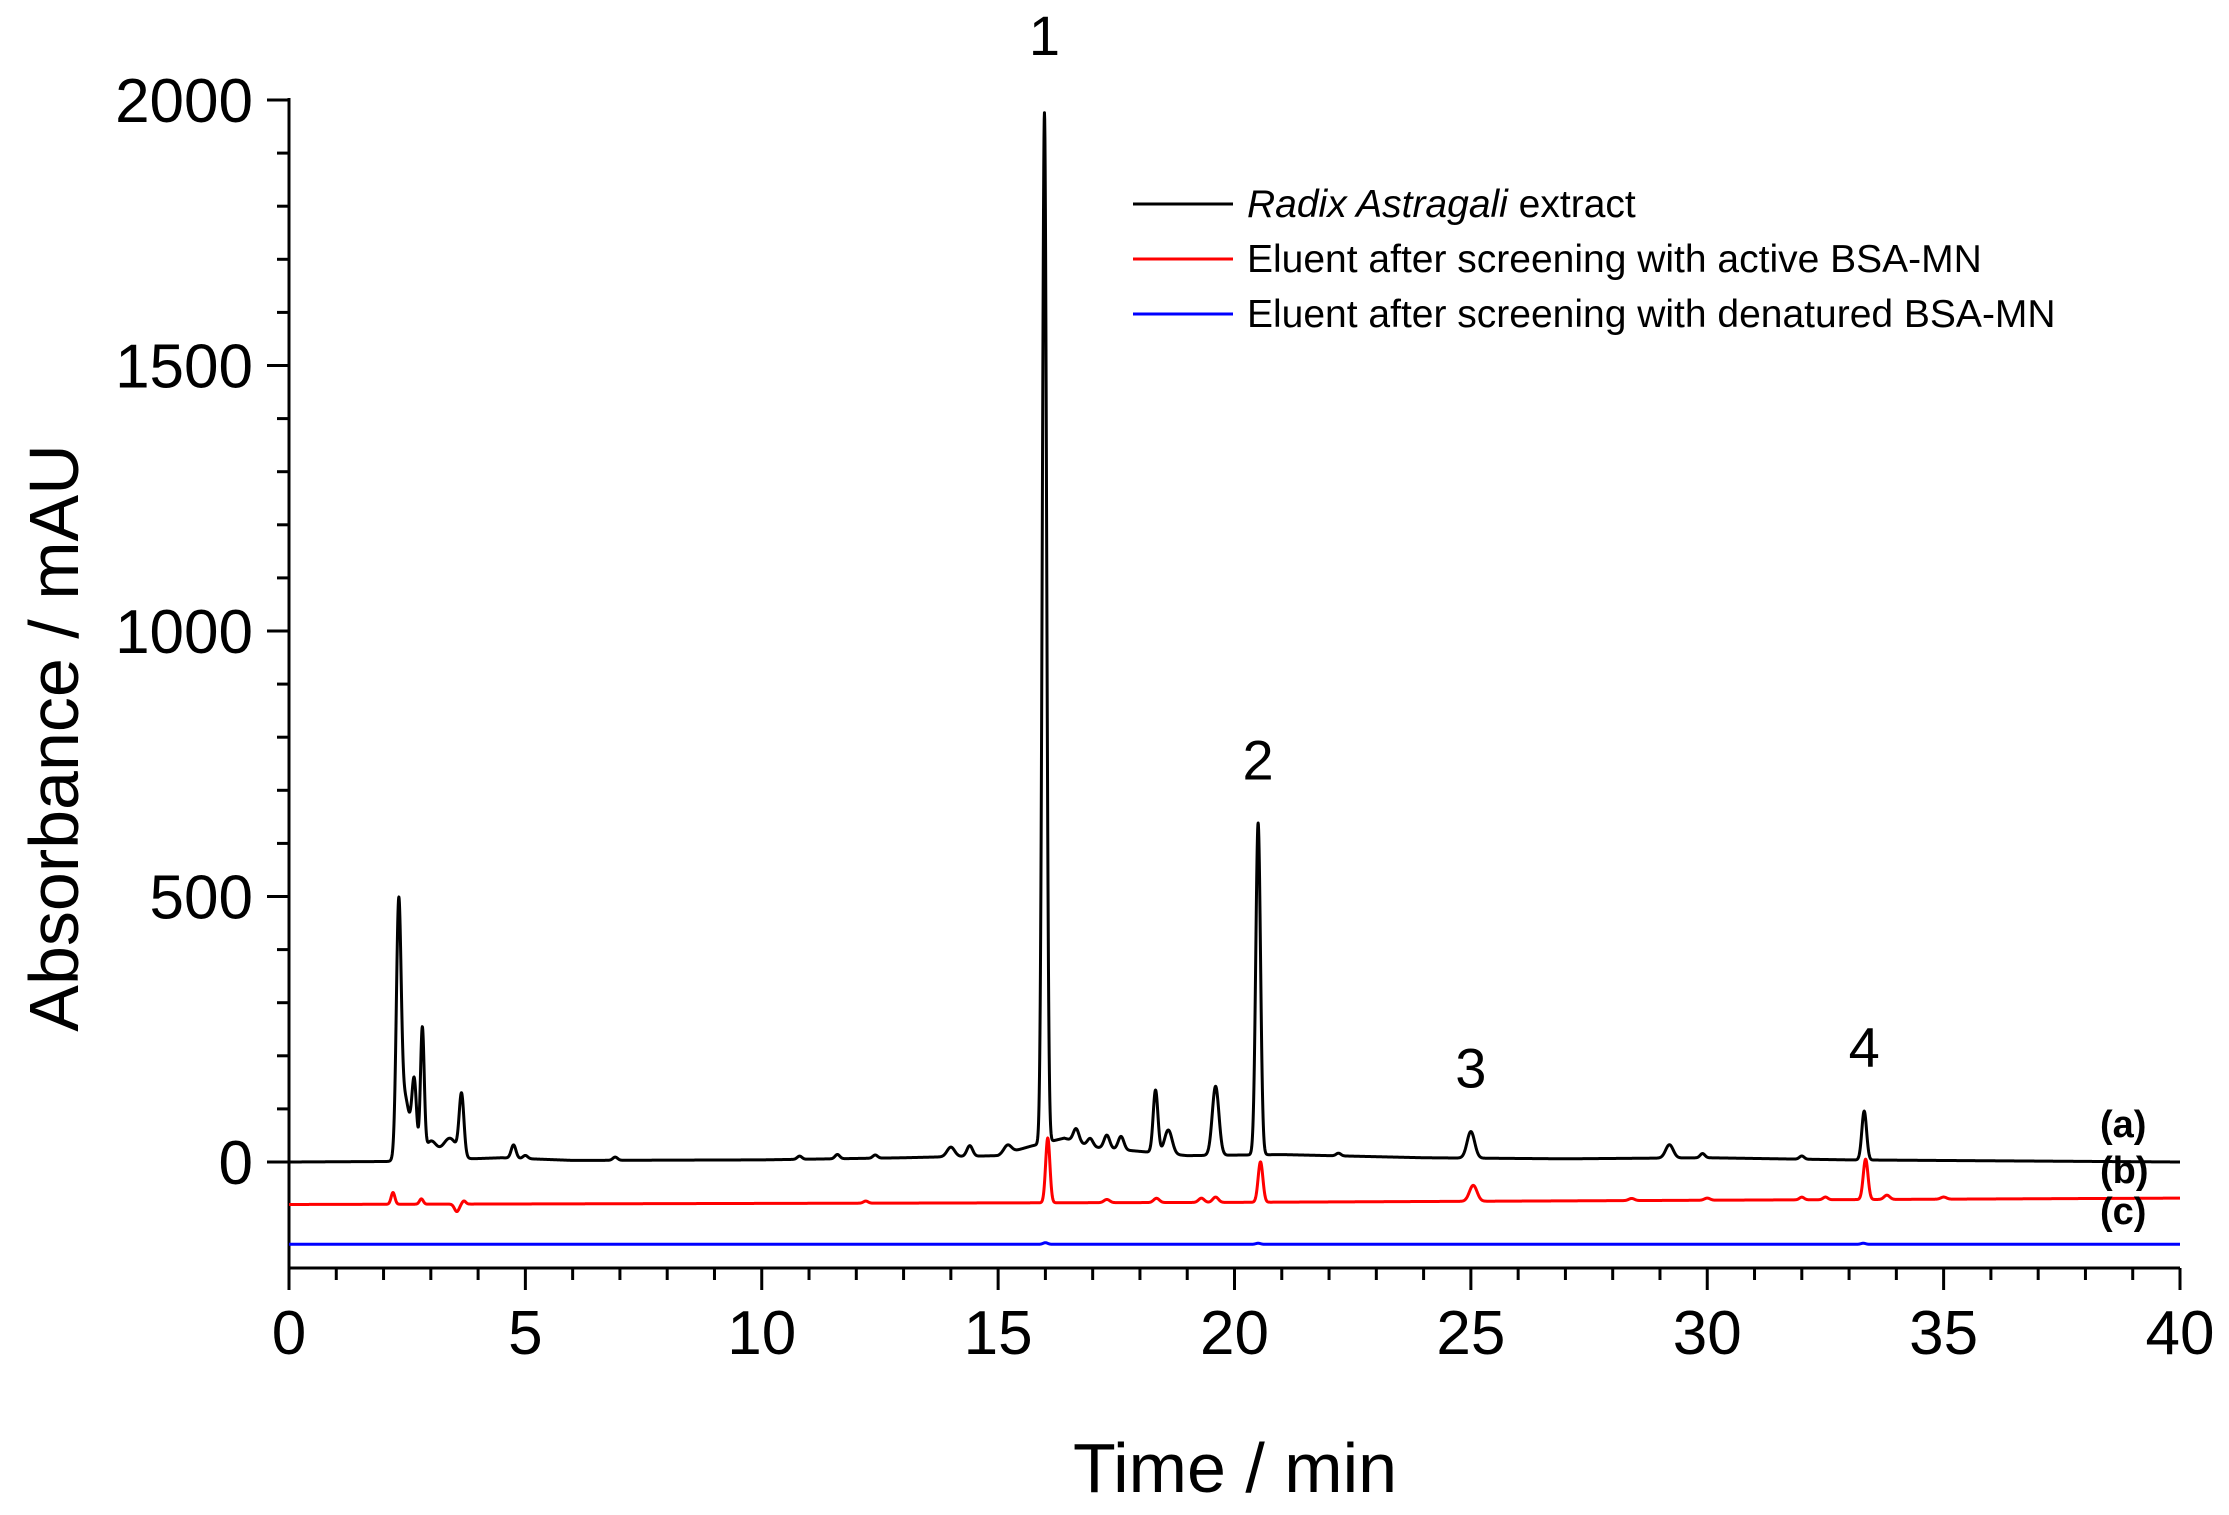  Describe the element at coordinates (1234, 1175) in the screenshot. I see `trace-b` at that location.